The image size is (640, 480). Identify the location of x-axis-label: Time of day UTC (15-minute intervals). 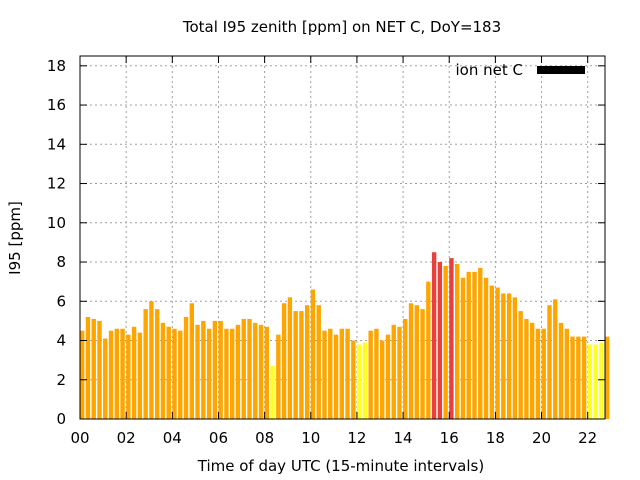
(340, 466).